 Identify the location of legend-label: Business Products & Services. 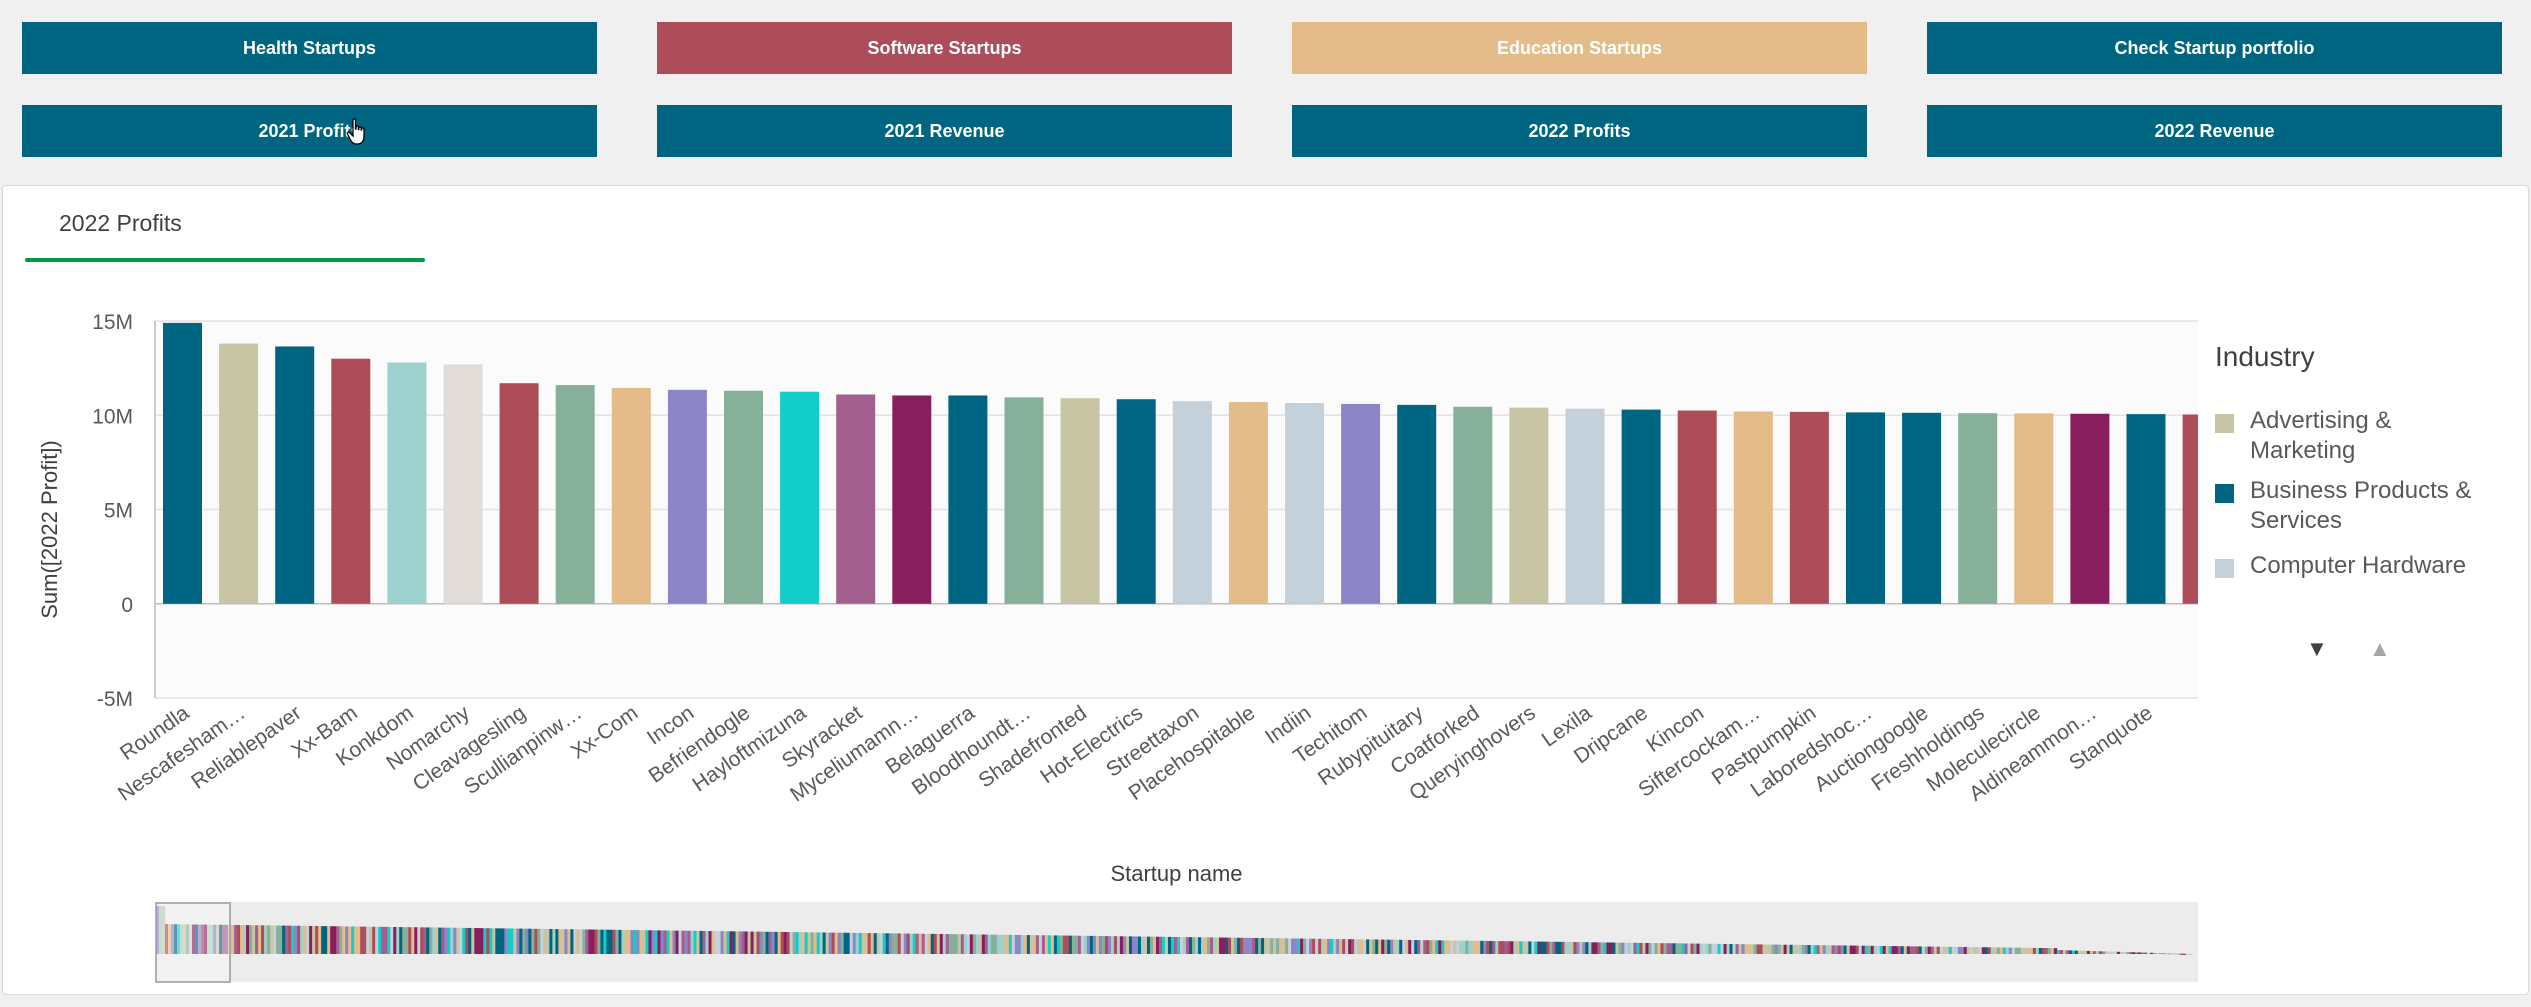
(2361, 505).